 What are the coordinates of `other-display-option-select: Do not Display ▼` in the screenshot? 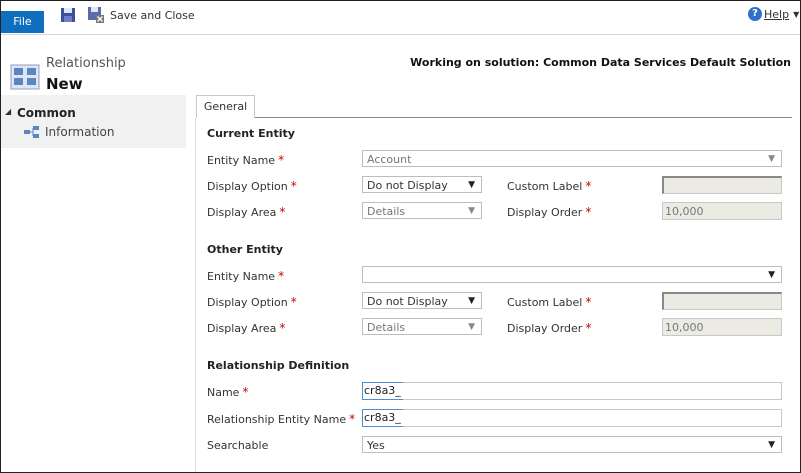 It's located at (422, 300).